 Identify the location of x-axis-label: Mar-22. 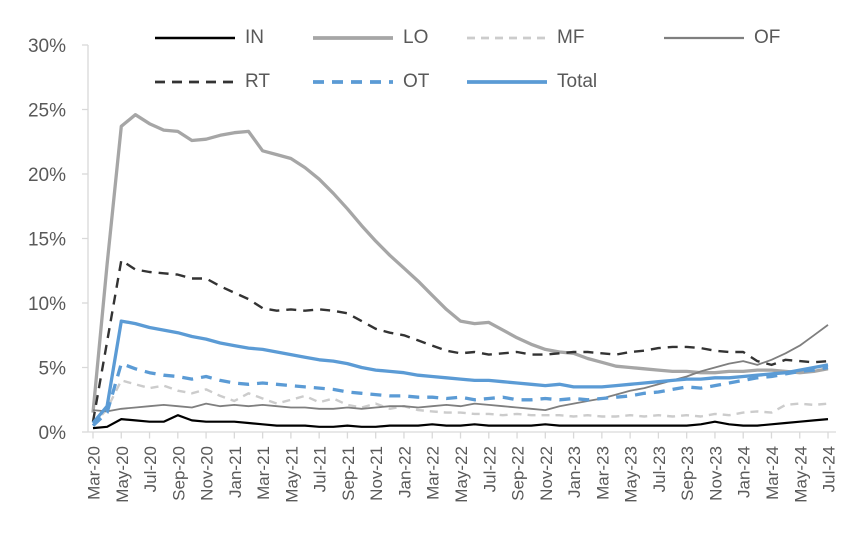
(433, 473).